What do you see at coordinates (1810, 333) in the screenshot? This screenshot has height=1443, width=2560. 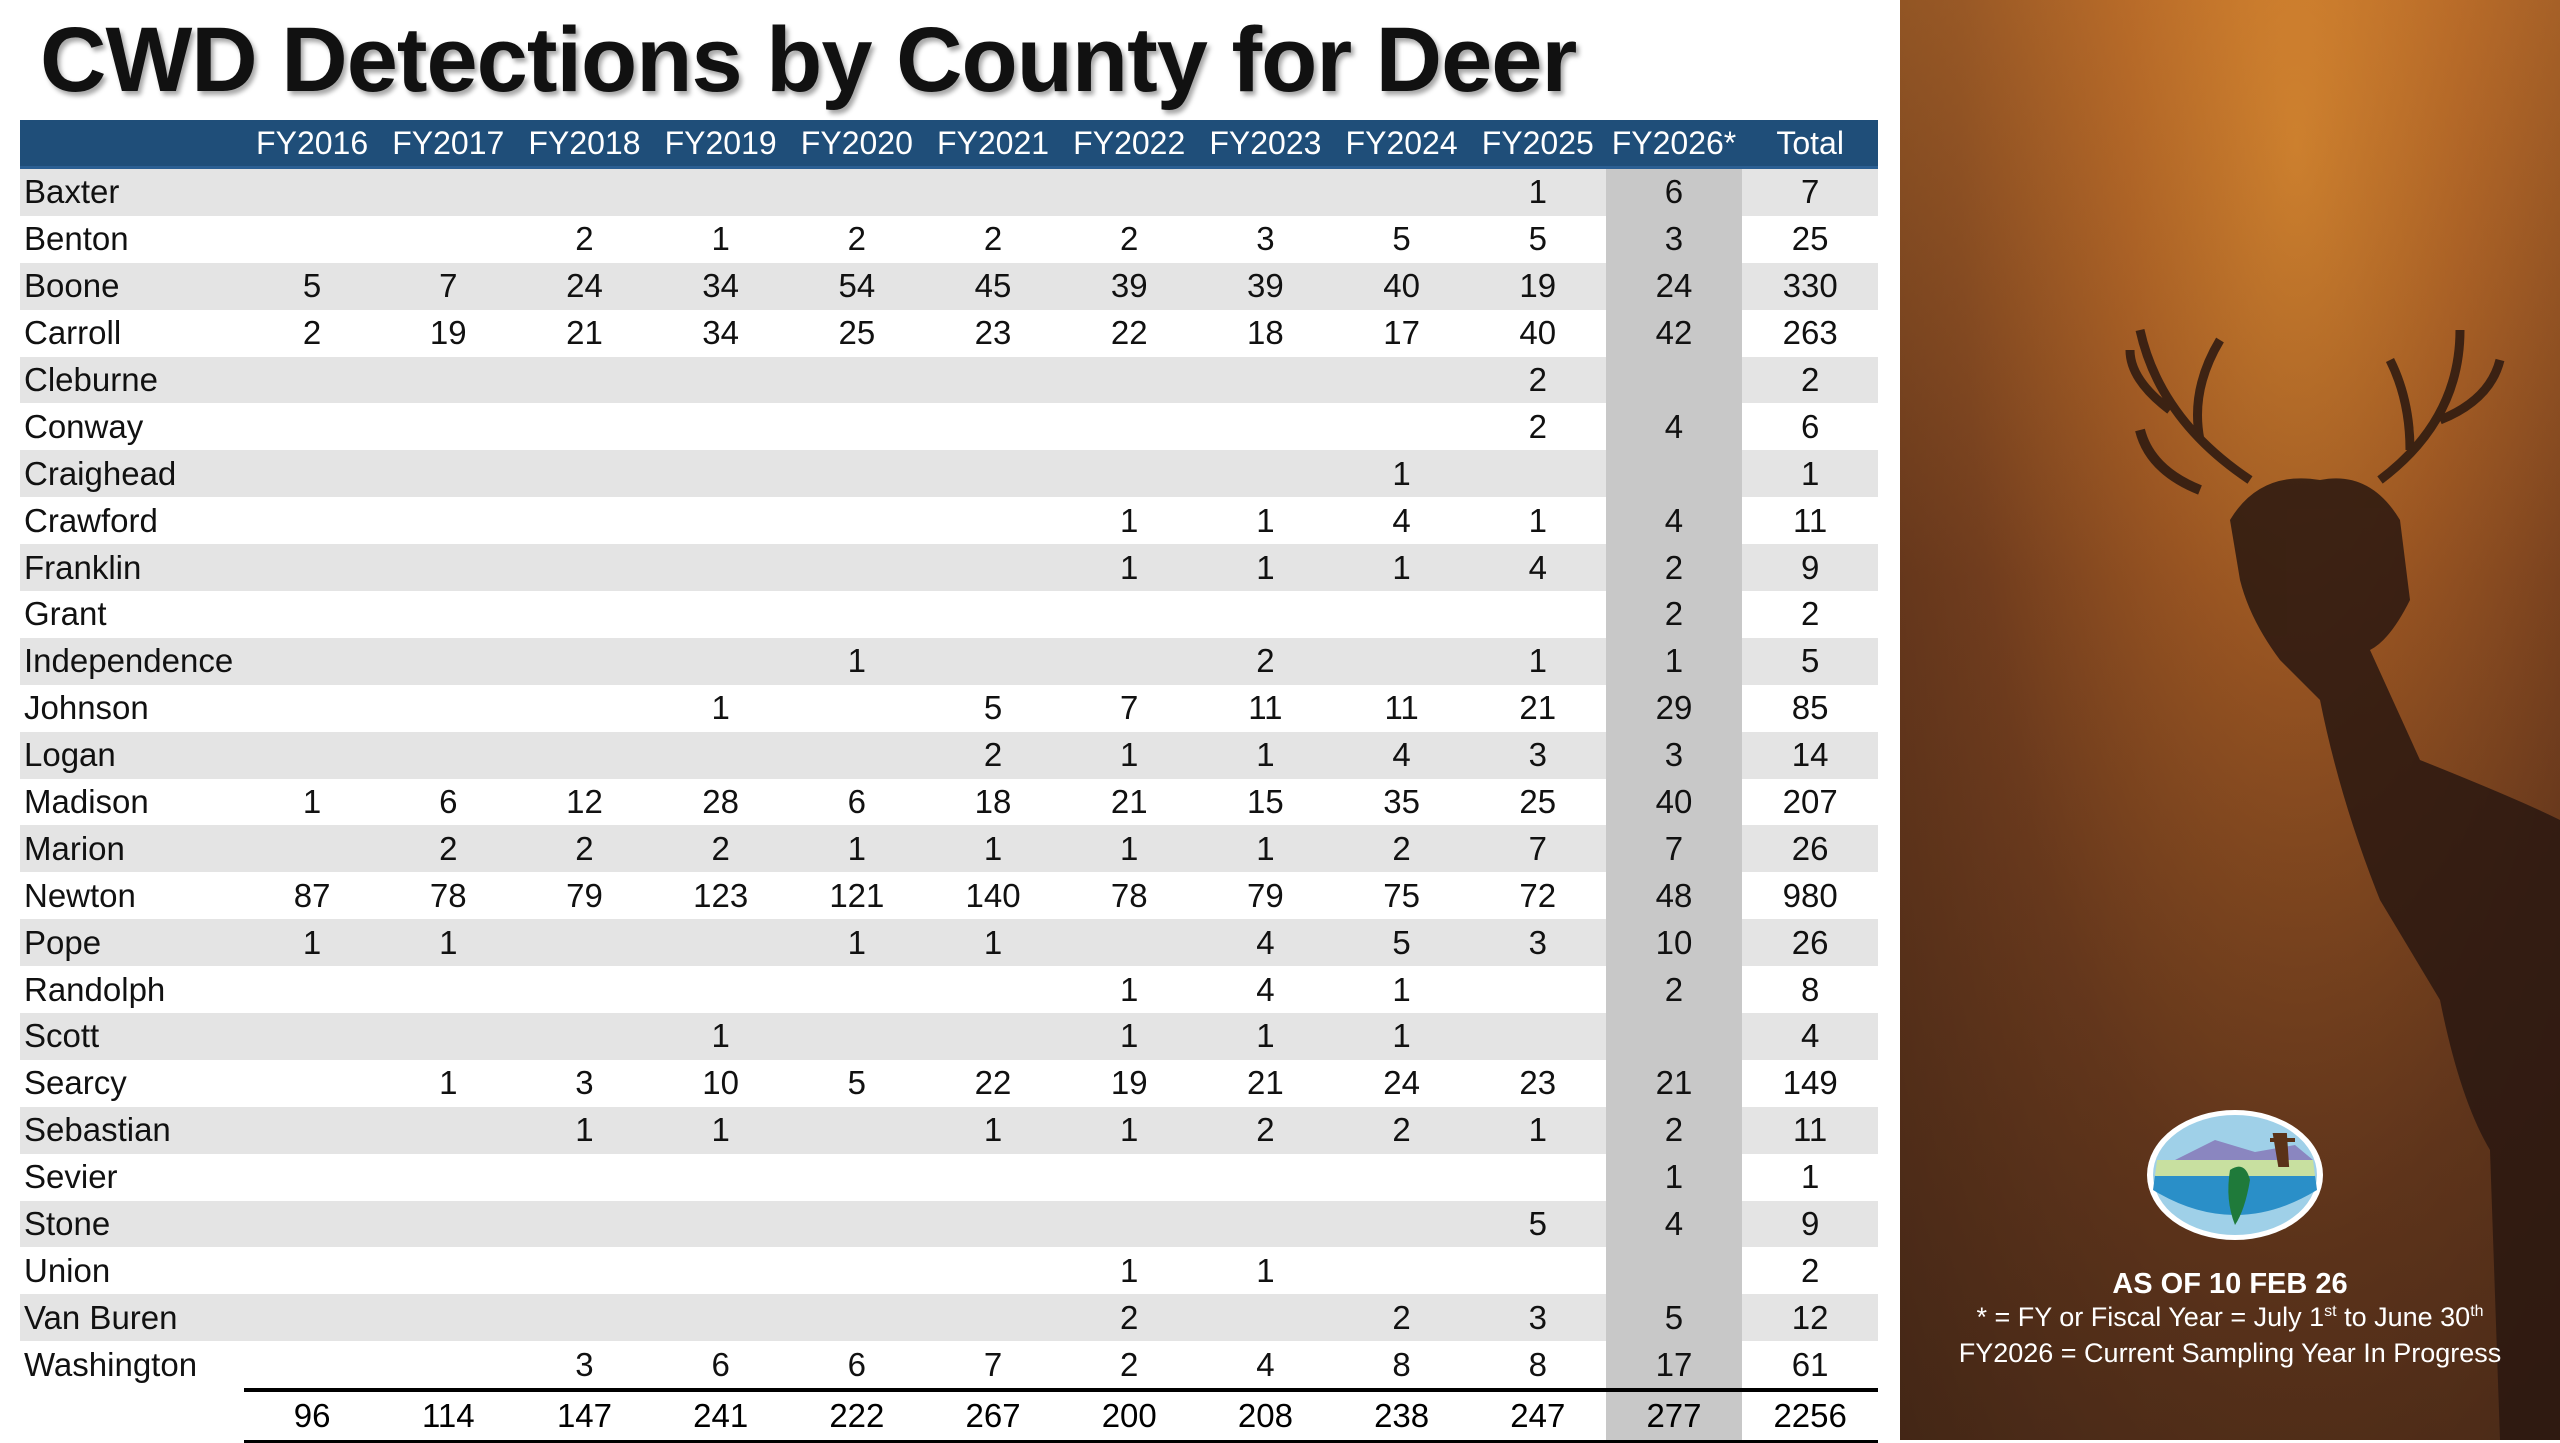 I see `row-total: 263` at bounding box center [1810, 333].